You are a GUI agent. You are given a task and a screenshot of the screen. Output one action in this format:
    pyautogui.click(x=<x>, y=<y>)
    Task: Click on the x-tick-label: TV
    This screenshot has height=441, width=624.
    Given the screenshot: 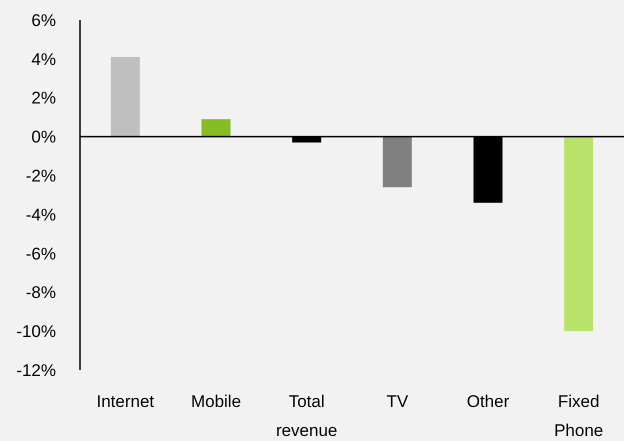 What is the action you would take?
    pyautogui.click(x=397, y=401)
    